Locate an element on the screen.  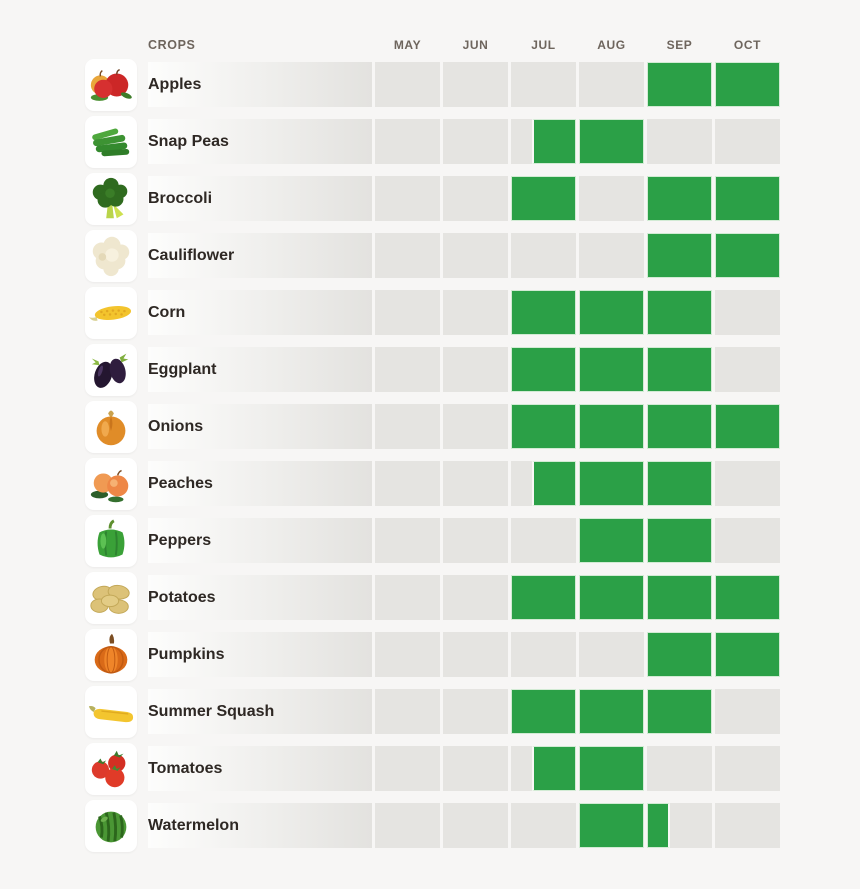
cell-summer-squash-jun is located at coordinates (475, 711).